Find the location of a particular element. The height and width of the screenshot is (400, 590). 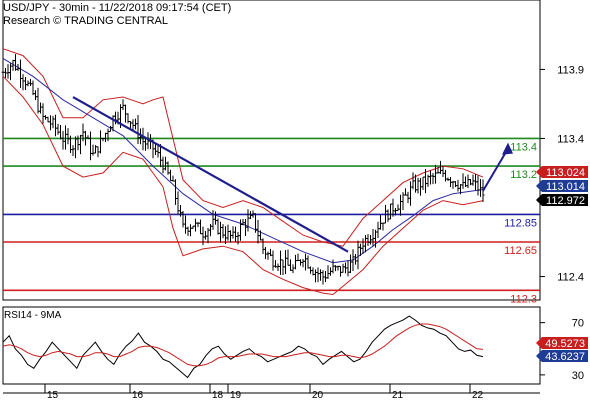

rsi-tag-label-1: 43.6237 is located at coordinates (565, 357).